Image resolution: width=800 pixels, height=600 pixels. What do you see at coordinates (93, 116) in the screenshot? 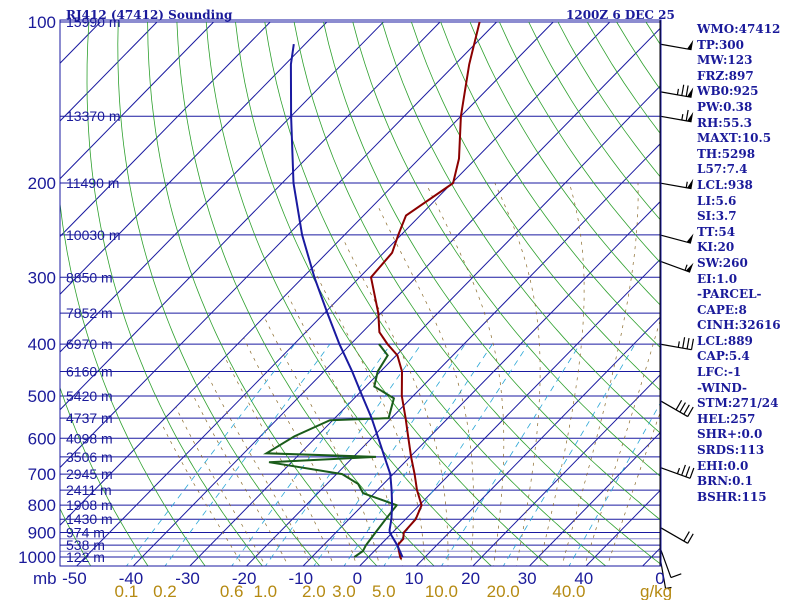
I see `height-label: 13370 m` at bounding box center [93, 116].